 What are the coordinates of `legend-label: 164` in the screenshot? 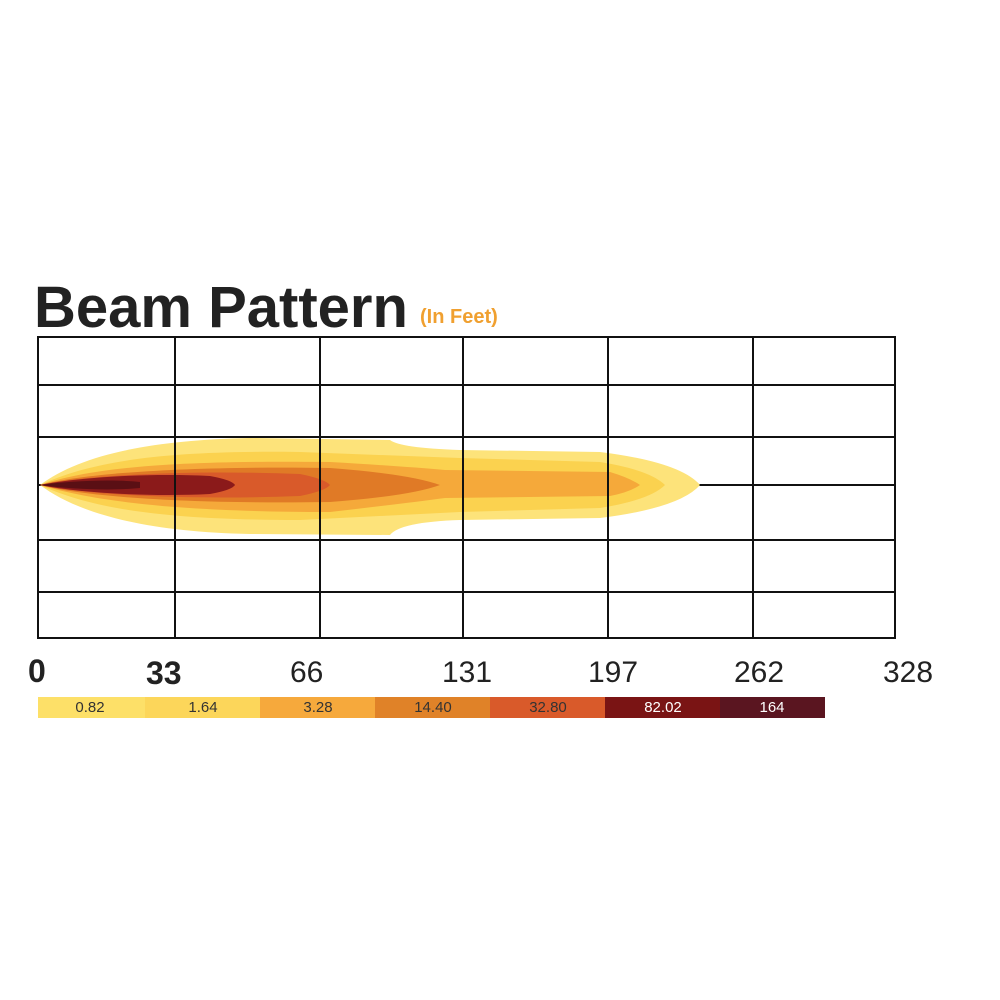 It's located at (771, 707).